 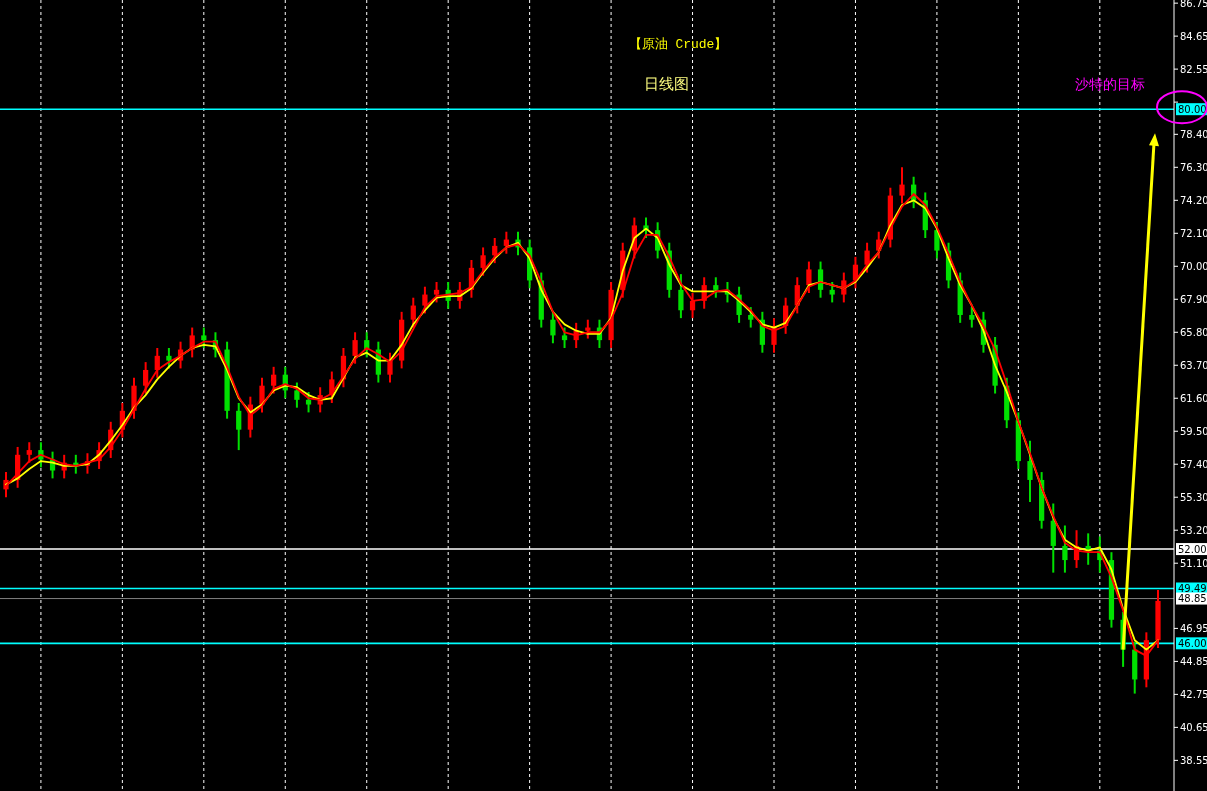 What do you see at coordinates (1192, 549) in the screenshot?
I see `ref-line-label: 52.00` at bounding box center [1192, 549].